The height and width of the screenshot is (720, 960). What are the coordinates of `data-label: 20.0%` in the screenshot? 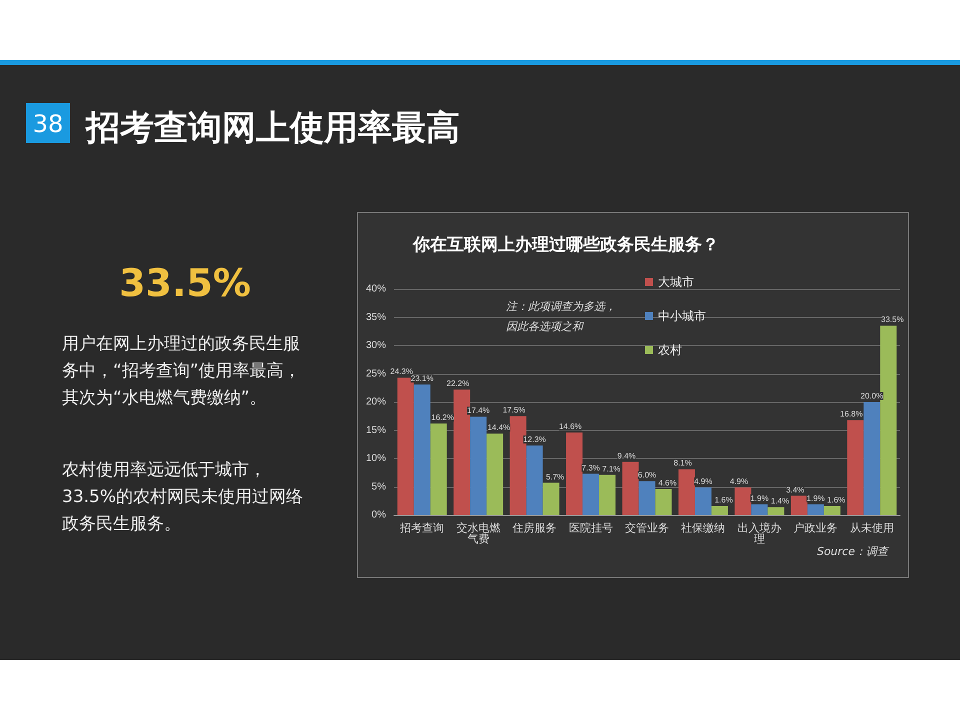 It's located at (872, 396).